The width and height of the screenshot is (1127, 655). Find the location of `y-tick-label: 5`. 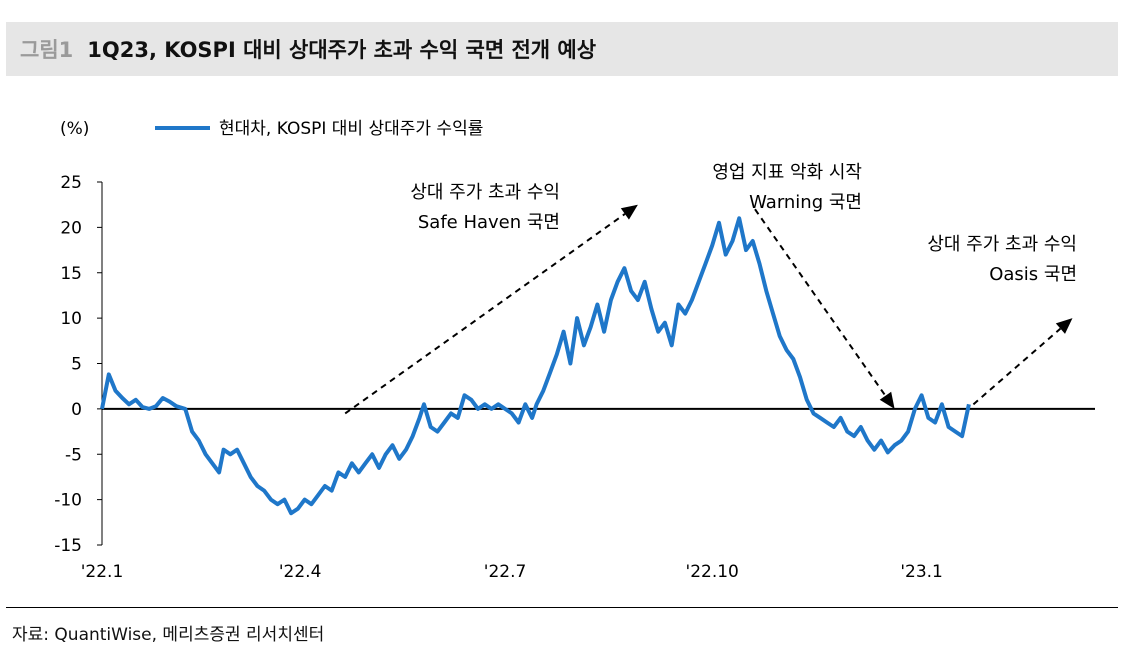

y-tick-label: 5 is located at coordinates (76, 365).